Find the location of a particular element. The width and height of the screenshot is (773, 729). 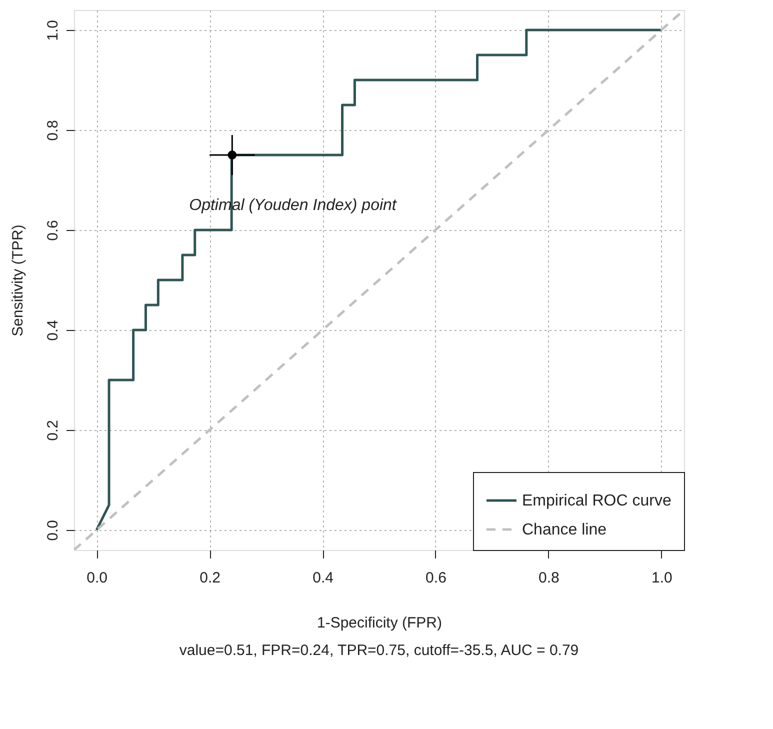

x-tick-label: 0.8 is located at coordinates (549, 578).